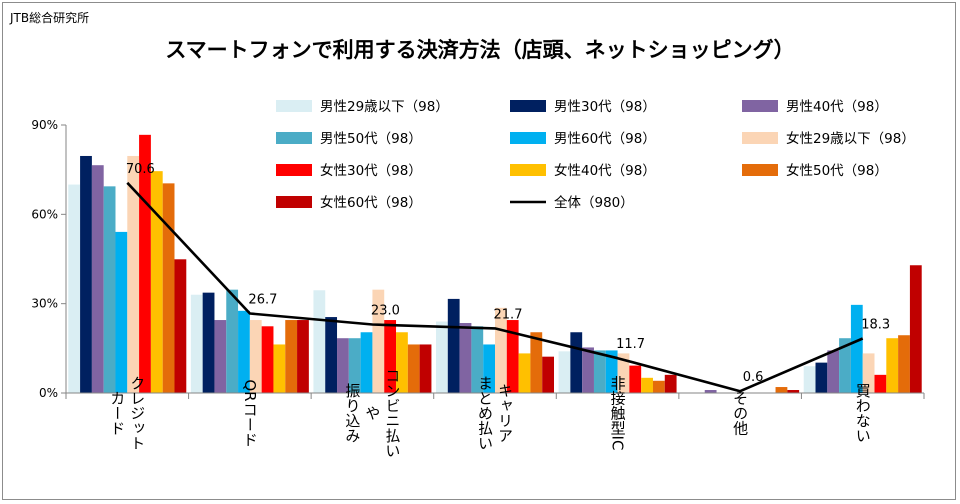  Describe the element at coordinates (508, 314) in the screenshot. I see `data-label-3: 21.7` at that location.